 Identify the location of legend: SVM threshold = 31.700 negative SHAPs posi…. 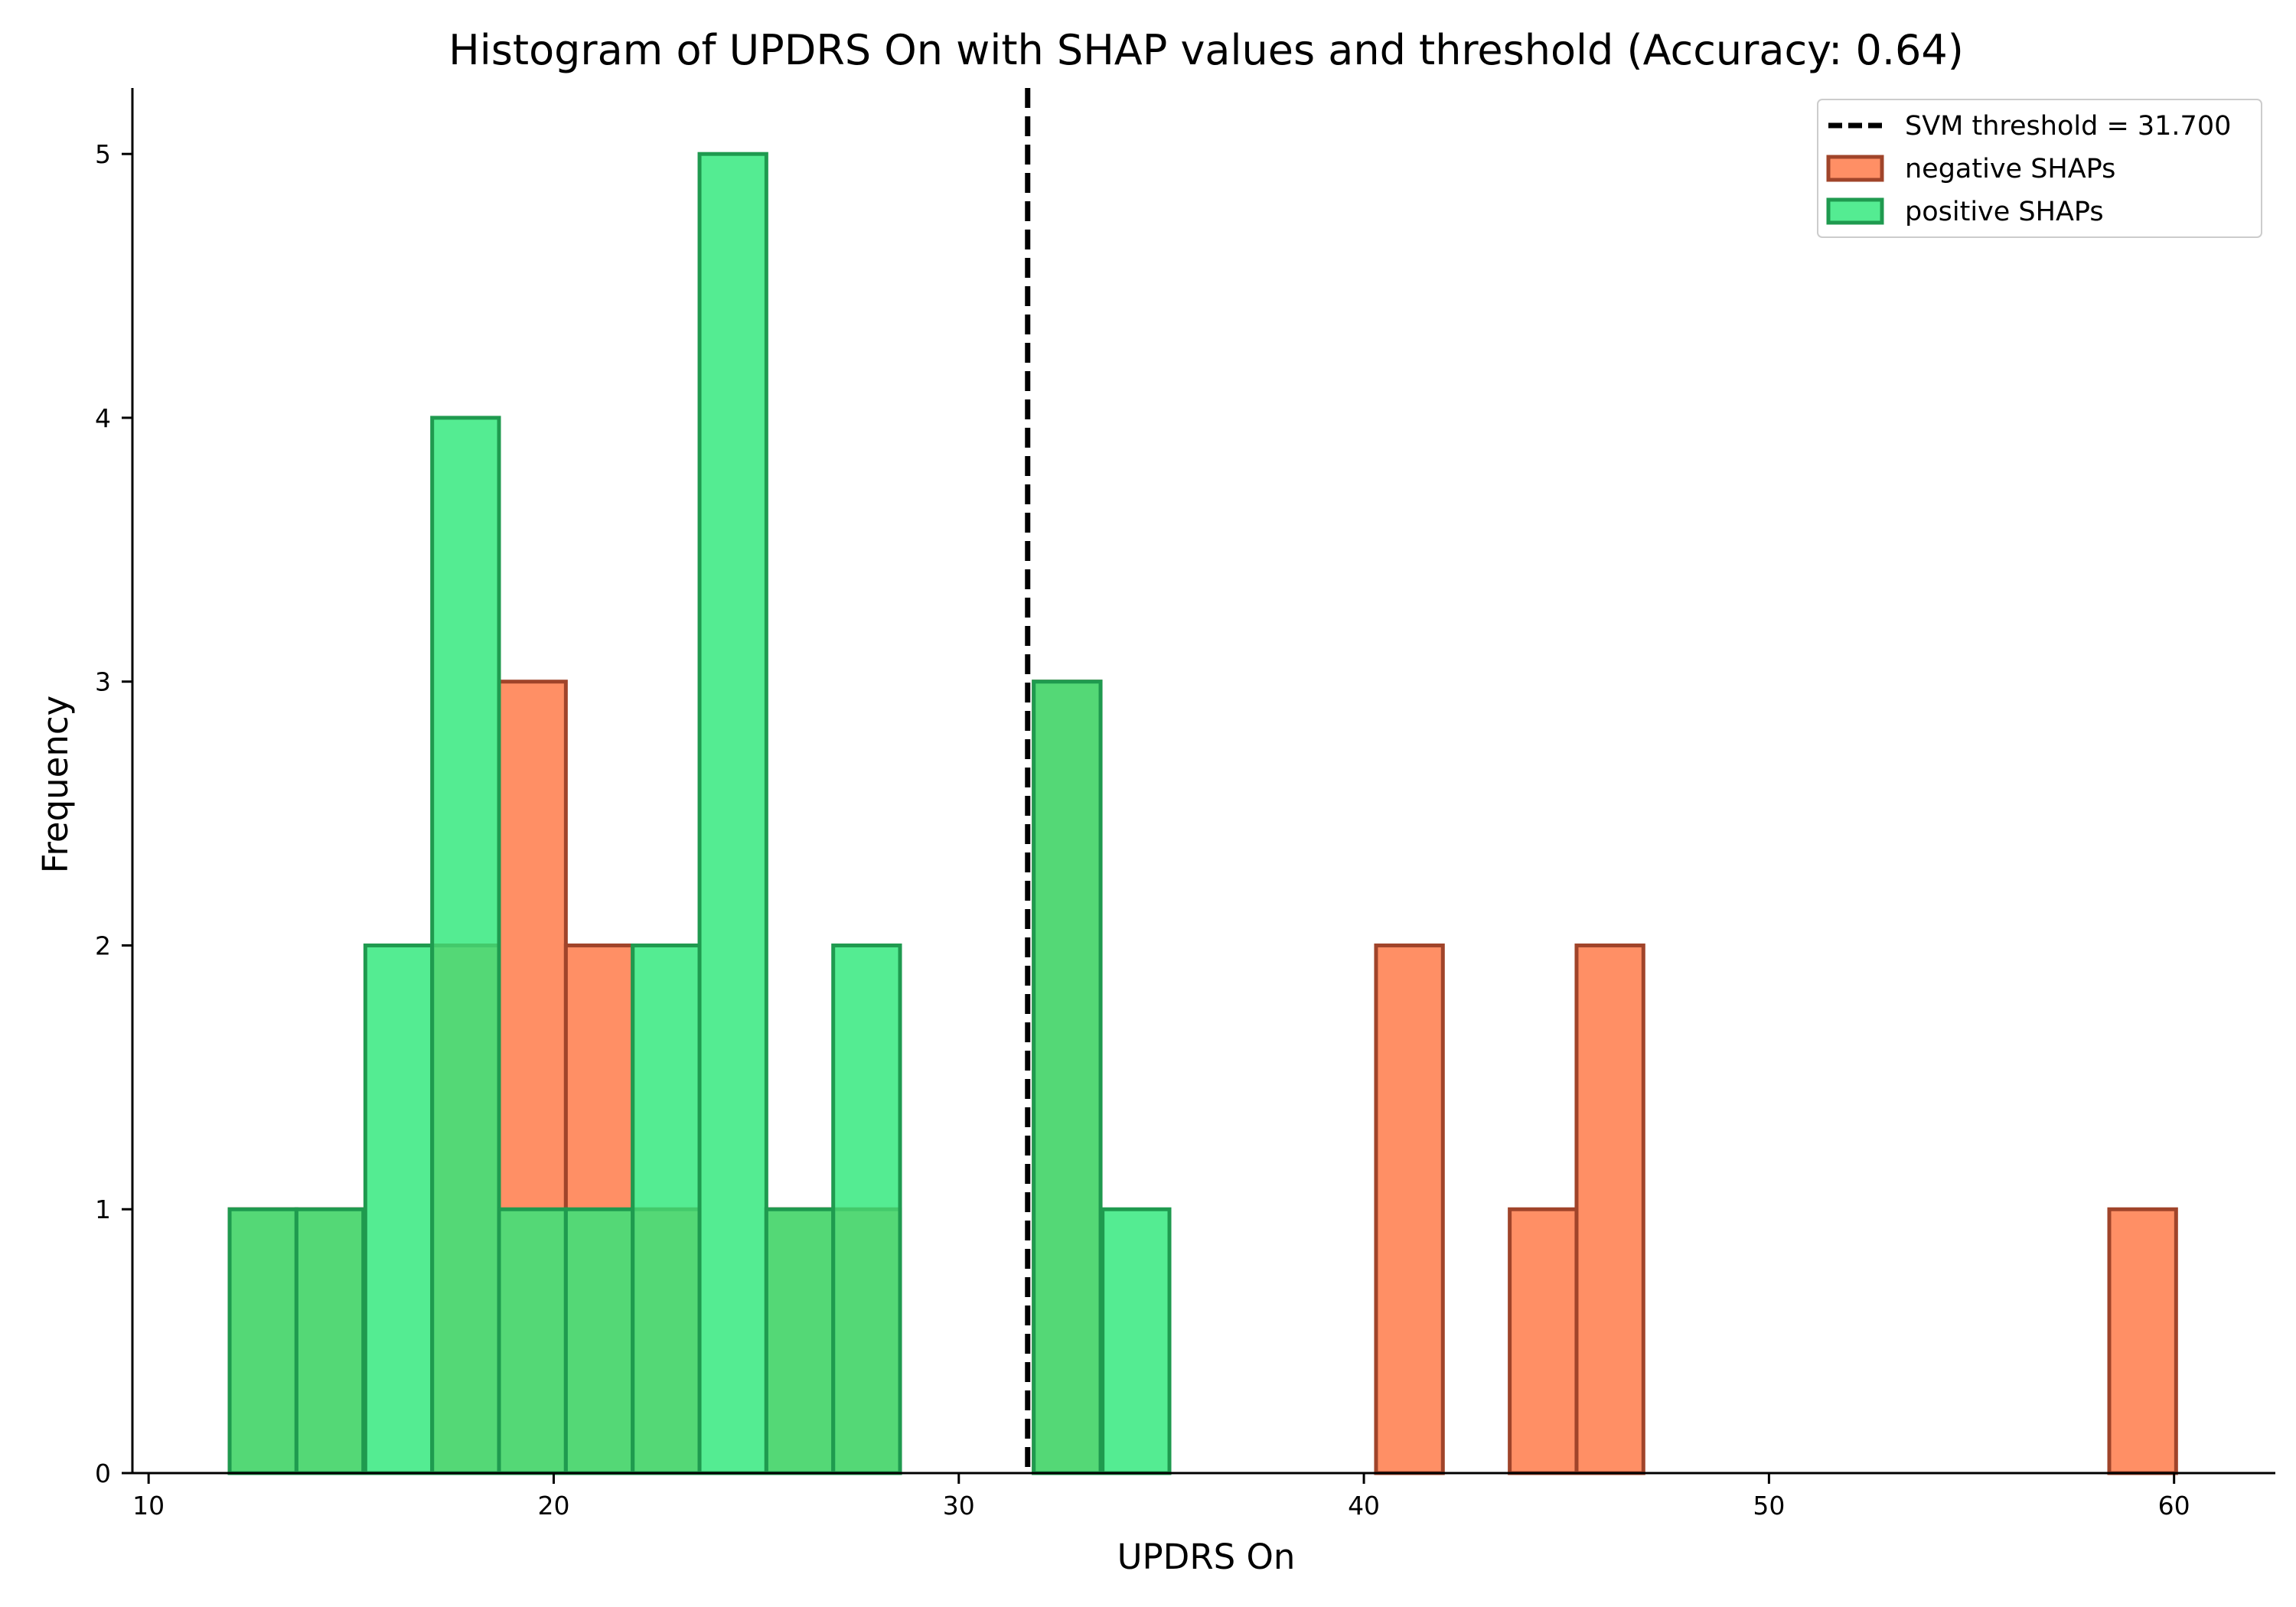
(2039, 168).